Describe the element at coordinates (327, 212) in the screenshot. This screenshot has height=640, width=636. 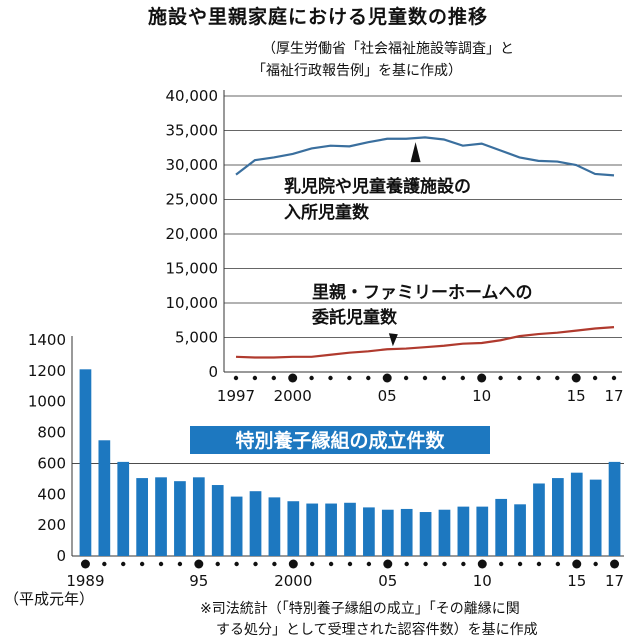
I see `facility-series-label-line2: 入所児童数` at that location.